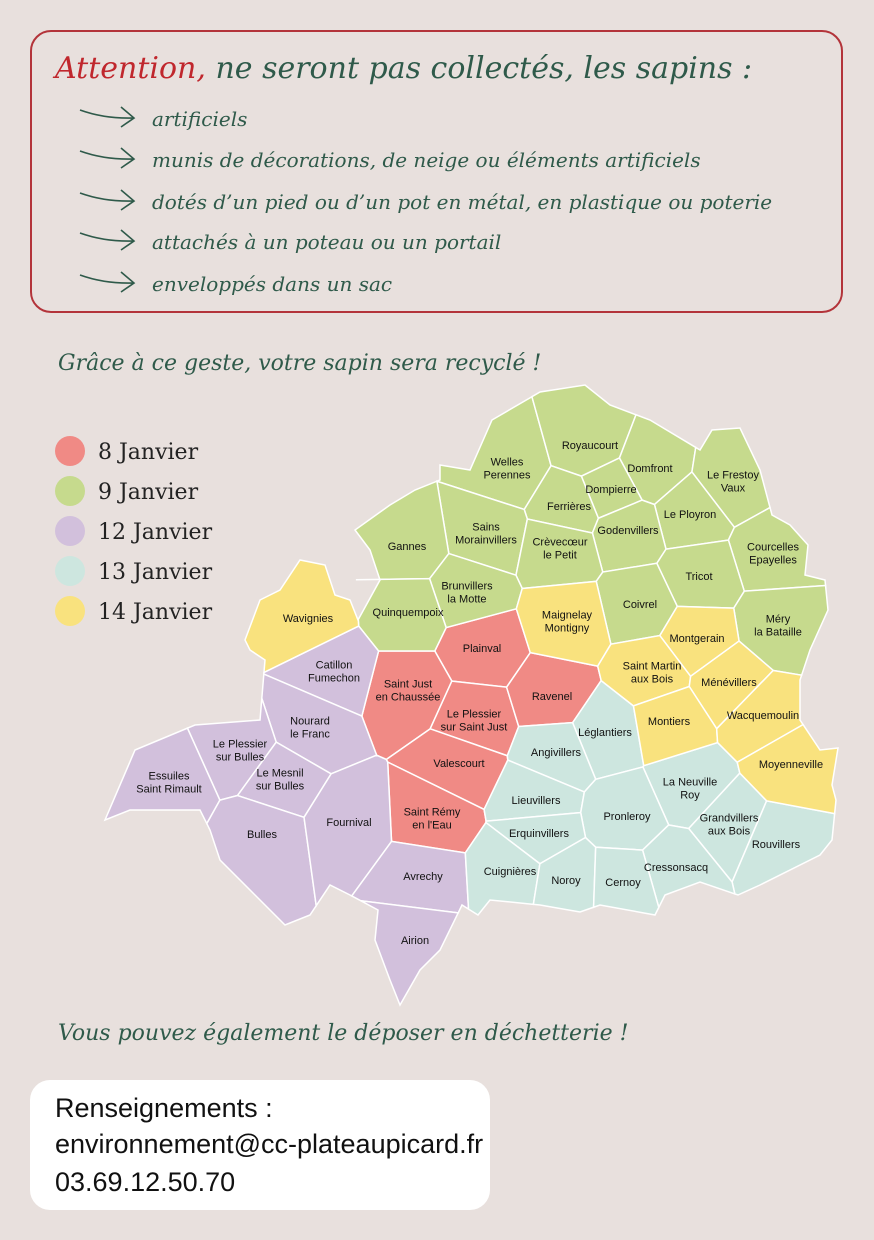  I want to click on title: ne seront pas collectés, les sapins :, so click(483, 68).